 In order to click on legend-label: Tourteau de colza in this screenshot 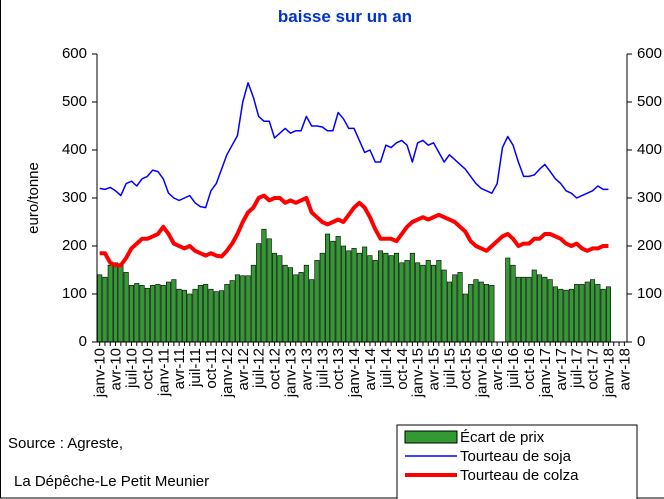, I will do `click(519, 475)`.